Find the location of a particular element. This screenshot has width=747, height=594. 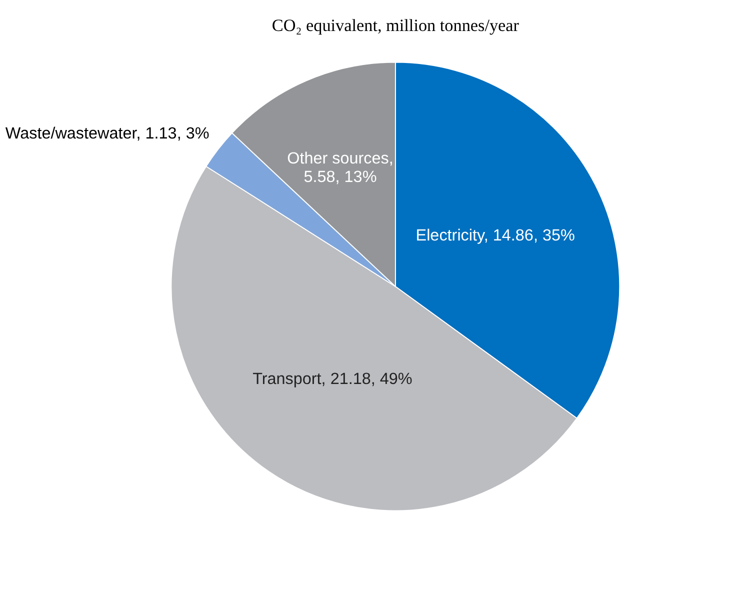

slice-label: Waste/wastewater, 1.13, 3% is located at coordinates (107, 133).